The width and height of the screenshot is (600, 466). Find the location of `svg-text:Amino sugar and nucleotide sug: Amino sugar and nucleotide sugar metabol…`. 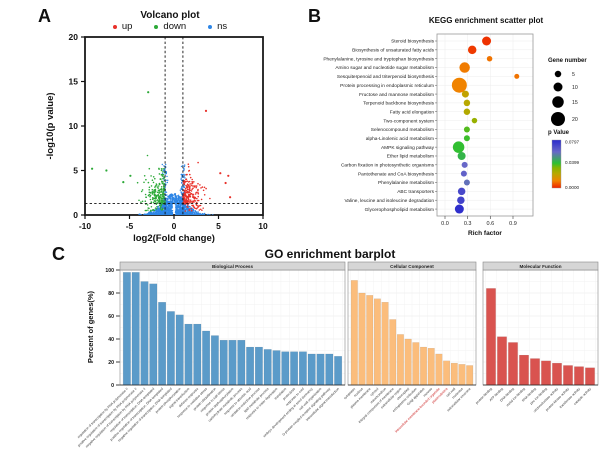

svg-text:Amino sugar and nucleotide sug: Amino sugar and nucleotide sugar metabol… is located at coordinates (384, 68).